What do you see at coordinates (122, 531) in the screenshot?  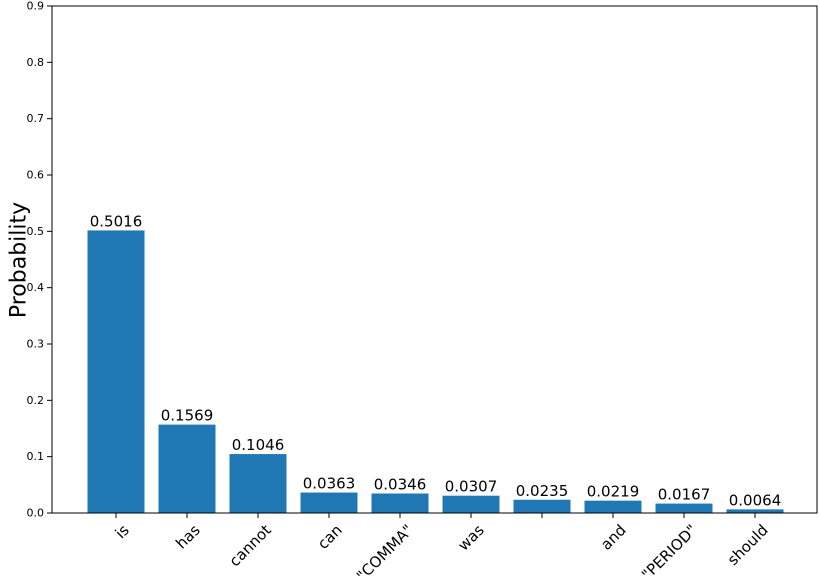 I see `x-tick-label: is` at bounding box center [122, 531].